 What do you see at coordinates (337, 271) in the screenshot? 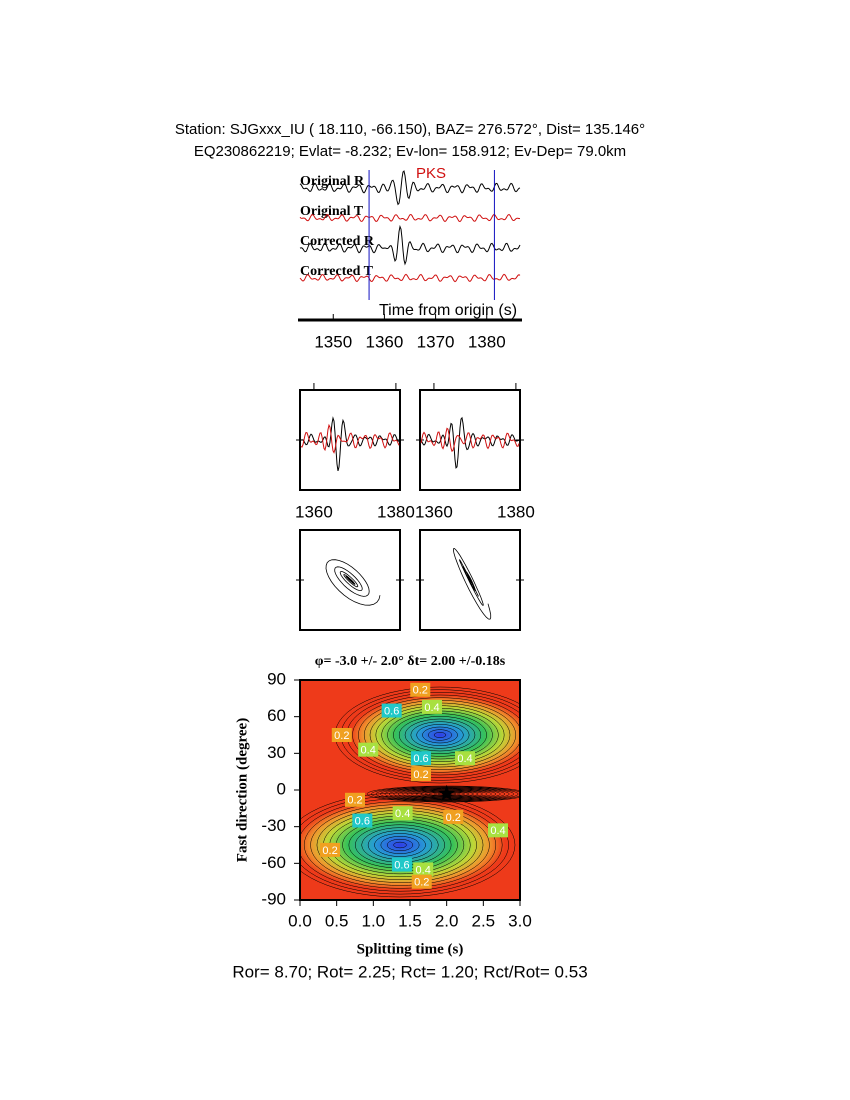
I see `trace-label: Corrected T` at bounding box center [337, 271].